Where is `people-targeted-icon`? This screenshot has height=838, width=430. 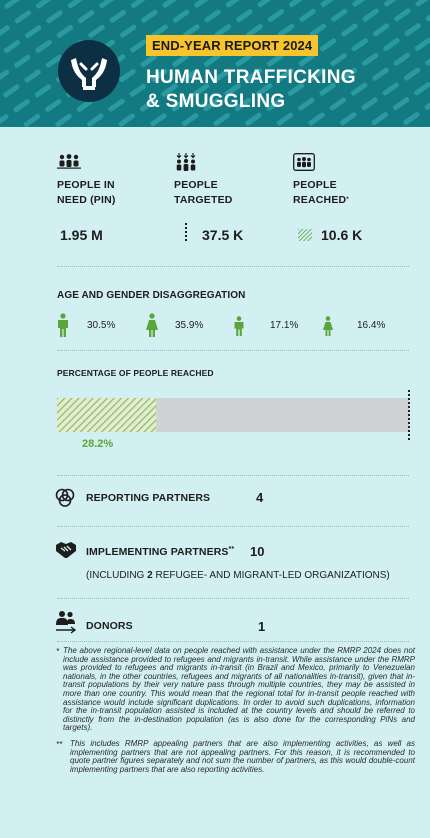 people-targeted-icon is located at coordinates (203, 163).